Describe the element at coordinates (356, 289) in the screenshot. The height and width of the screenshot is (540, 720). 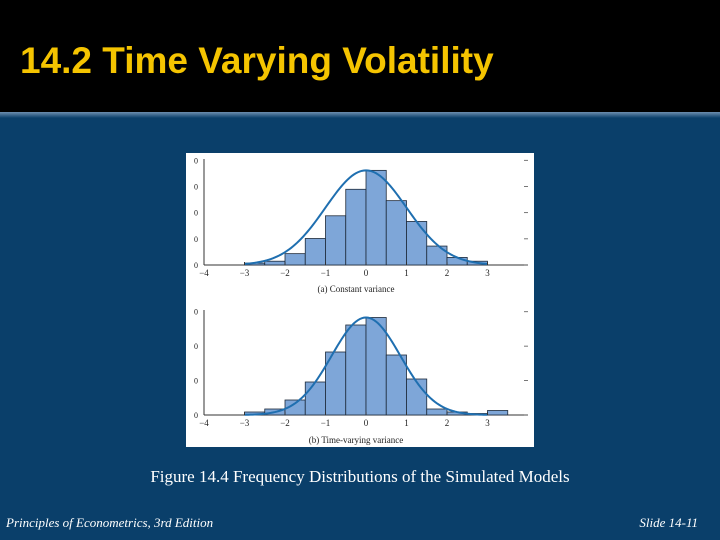
I see `panel-caption: (a) Constant variance` at that location.